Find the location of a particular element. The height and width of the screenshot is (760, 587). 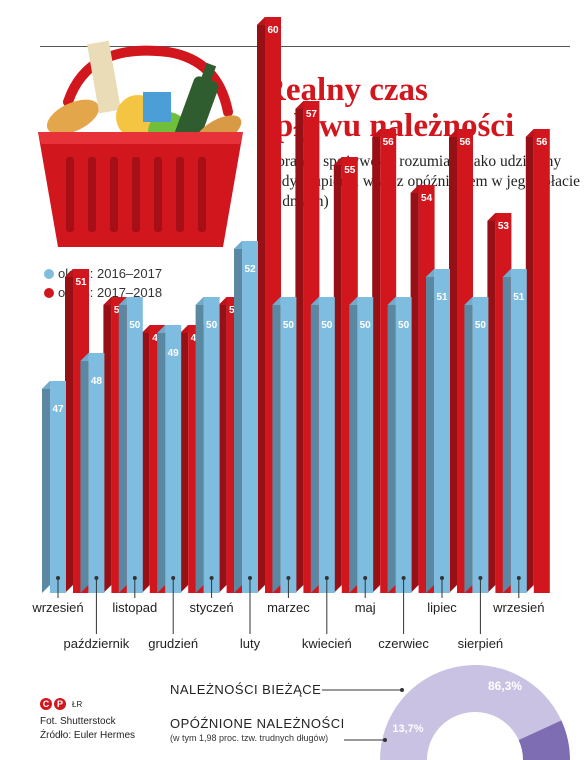

value-label-2016-4: 50 is located at coordinates (212, 325).